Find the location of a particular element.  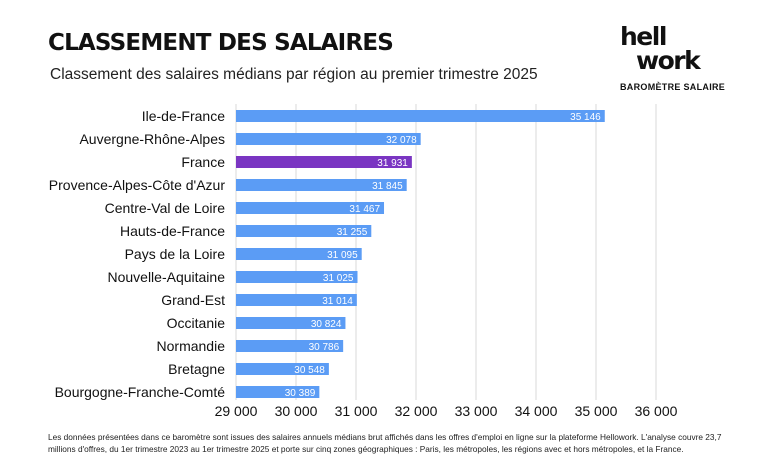

category-label: Pays de la Loire is located at coordinates (175, 254).